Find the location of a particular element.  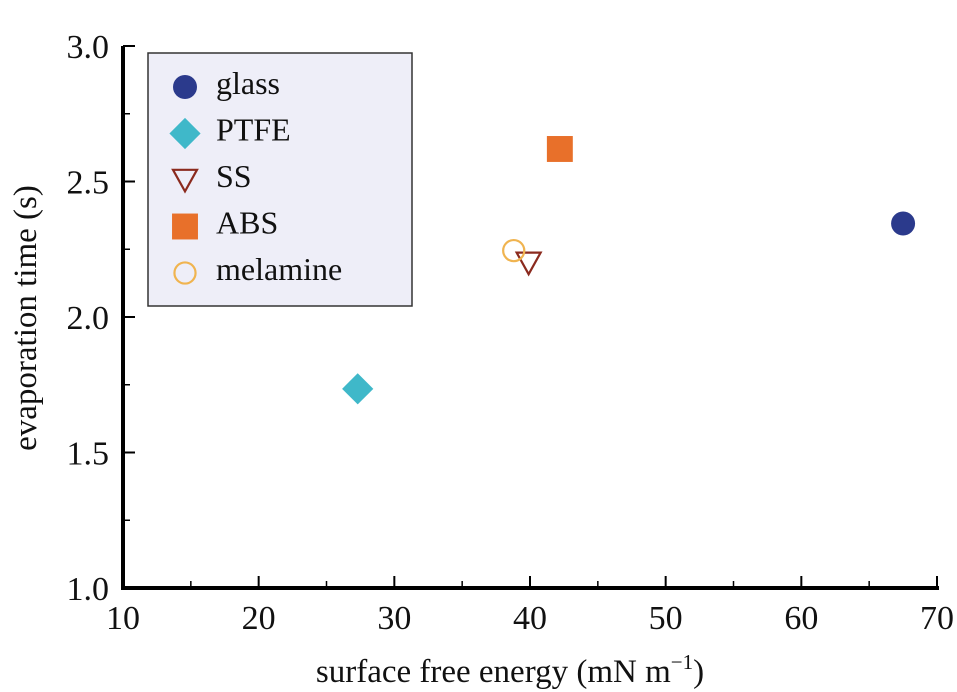

legend-marker-ss is located at coordinates (185, 181).